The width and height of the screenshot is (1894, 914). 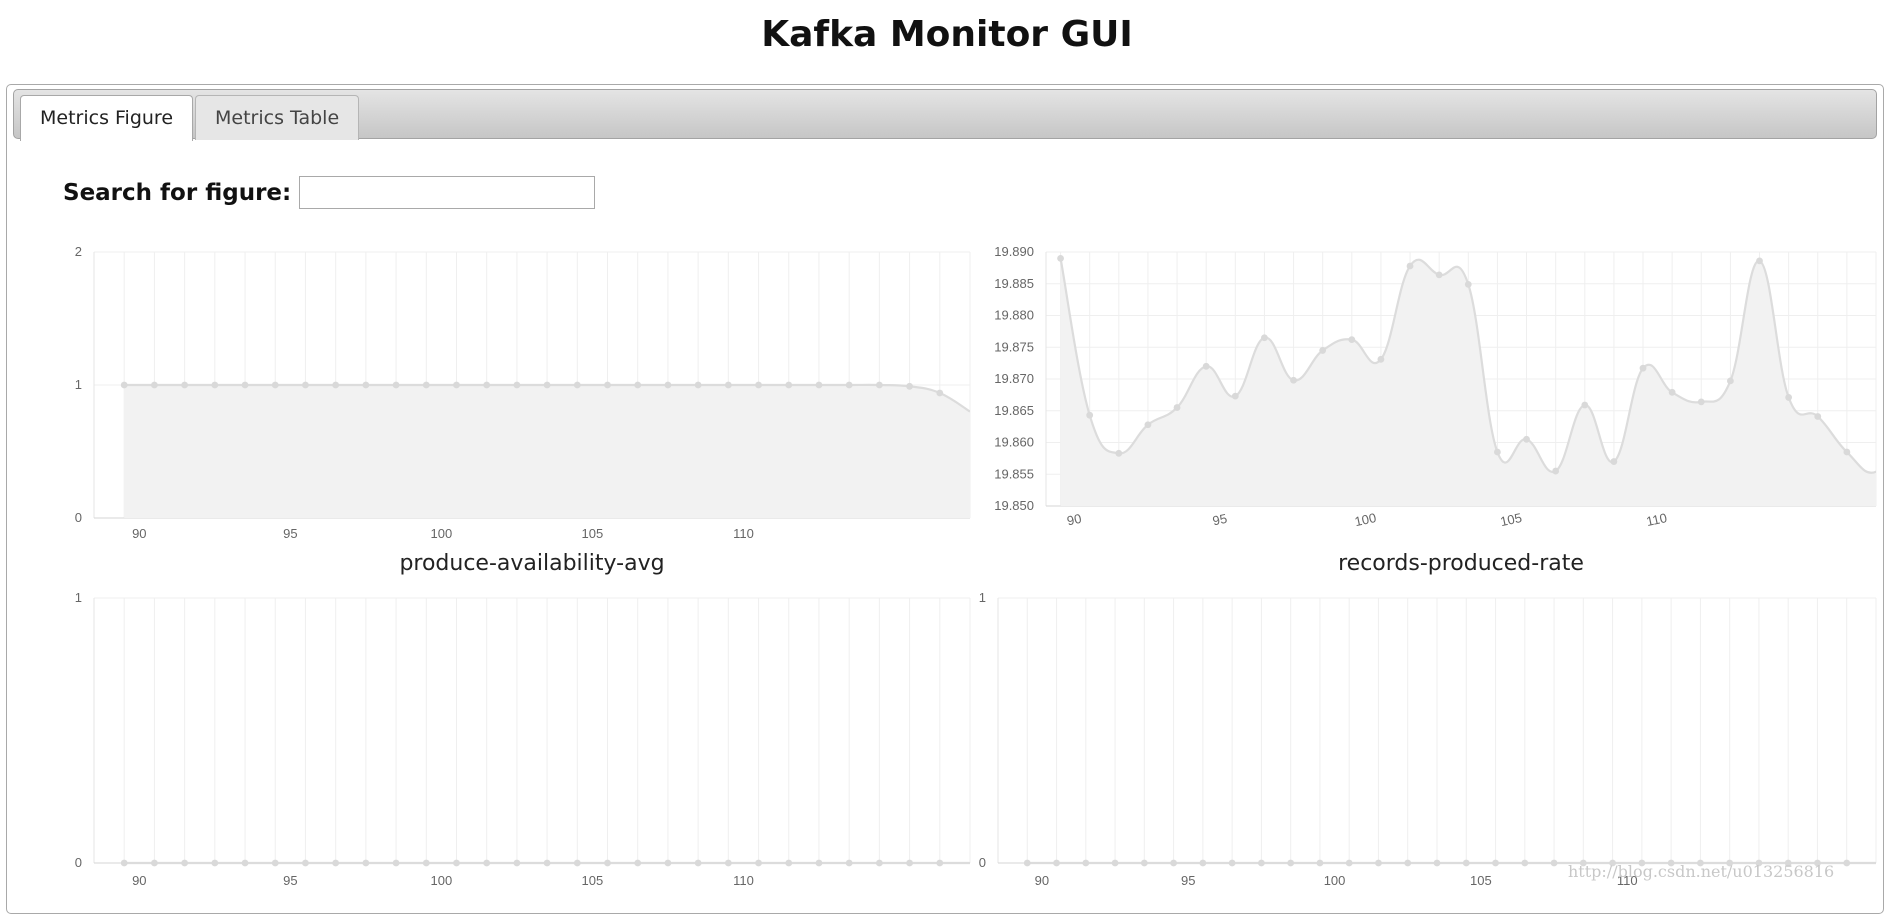 What do you see at coordinates (277, 117) in the screenshot?
I see `tab-metrics-table: Metrics Table` at bounding box center [277, 117].